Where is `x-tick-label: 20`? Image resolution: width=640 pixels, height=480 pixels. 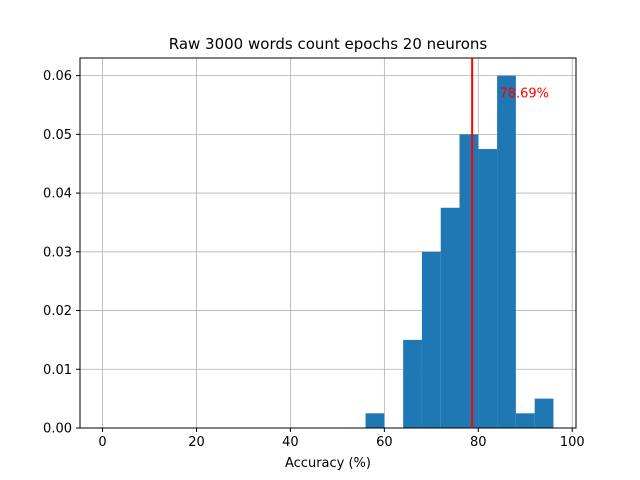 x-tick-label: 20 is located at coordinates (196, 442).